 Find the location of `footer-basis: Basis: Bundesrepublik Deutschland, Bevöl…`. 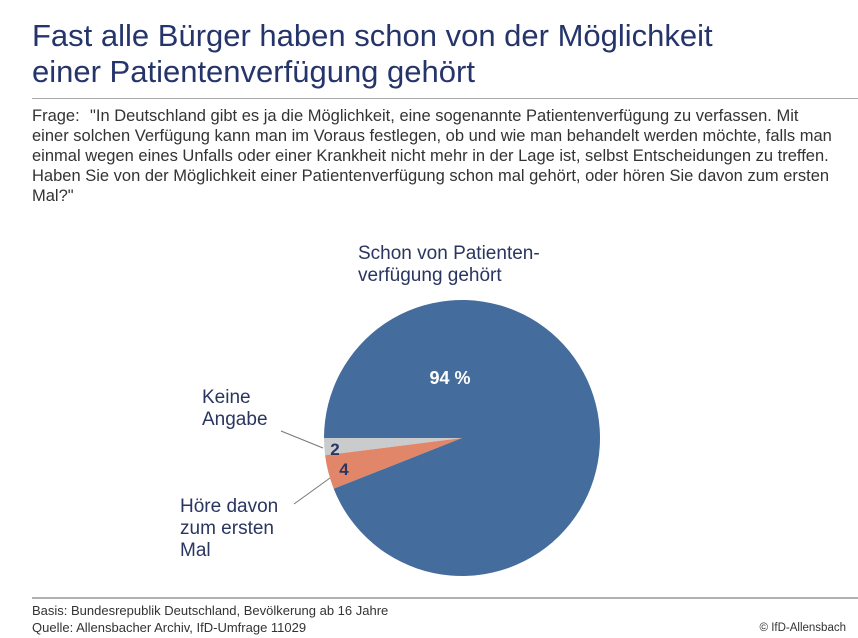

footer-basis: Basis: Bundesrepublik Deutschland, Bevöl… is located at coordinates (210, 610).